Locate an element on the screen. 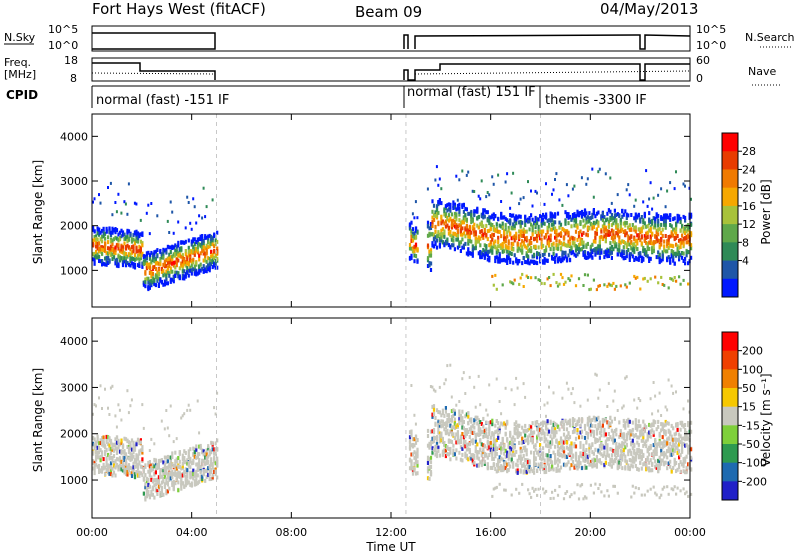 The image size is (800, 554). x-tick-label: 04:00 is located at coordinates (192, 532).